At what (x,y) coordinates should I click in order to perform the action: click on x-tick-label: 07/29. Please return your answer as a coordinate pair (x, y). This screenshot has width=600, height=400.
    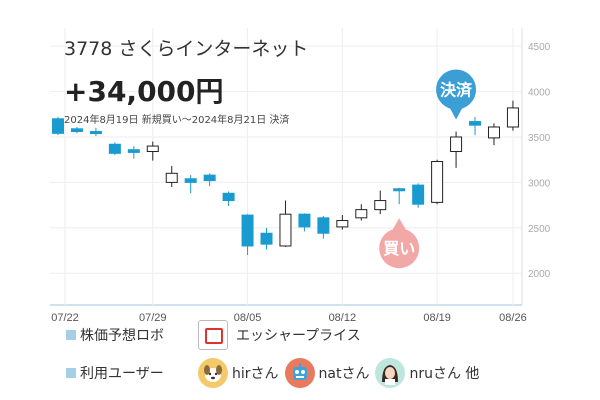
    Looking at the image, I should click on (153, 318).